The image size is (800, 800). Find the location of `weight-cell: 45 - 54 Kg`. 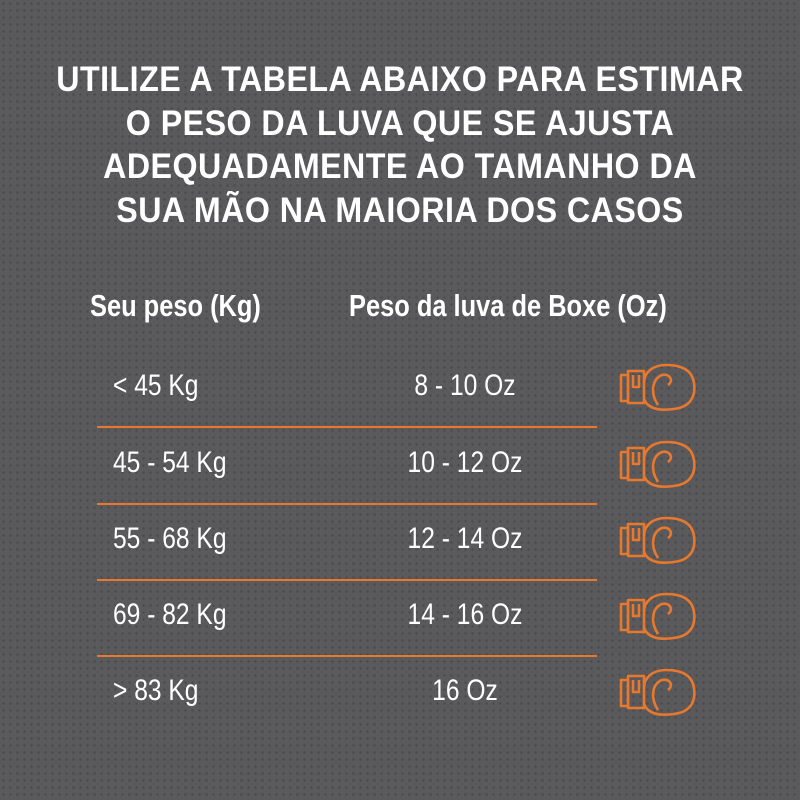

weight-cell: 45 - 54 Kg is located at coordinates (170, 462).